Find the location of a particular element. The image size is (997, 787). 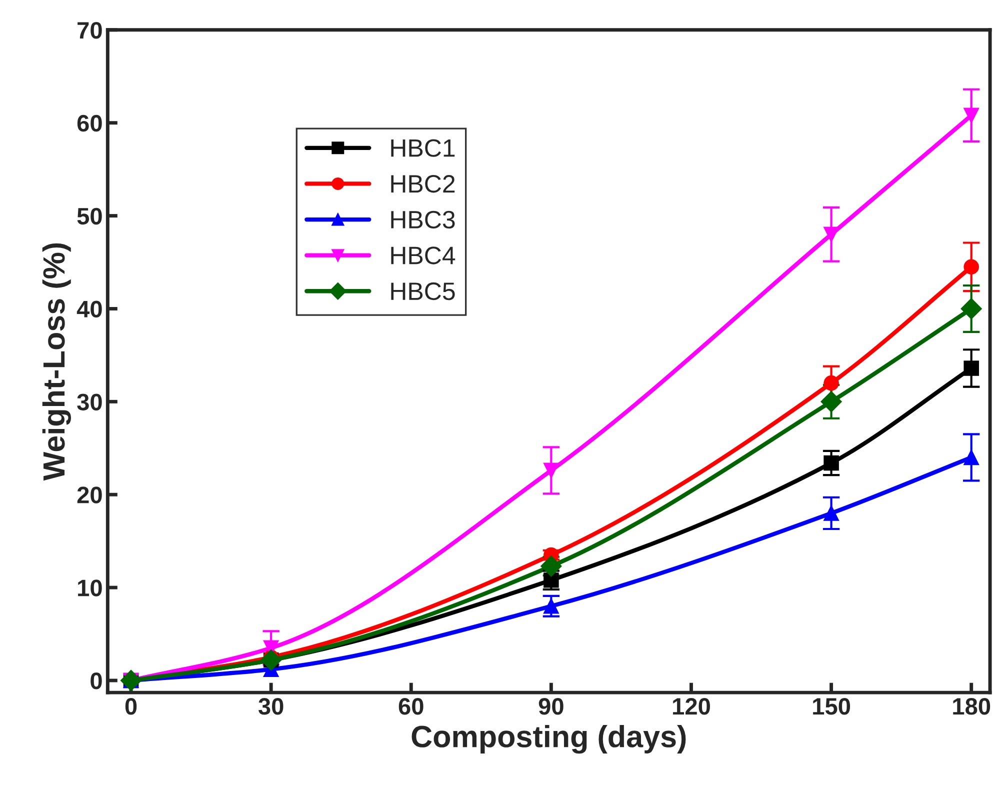

y-tick-label: 50 is located at coordinates (89, 216).